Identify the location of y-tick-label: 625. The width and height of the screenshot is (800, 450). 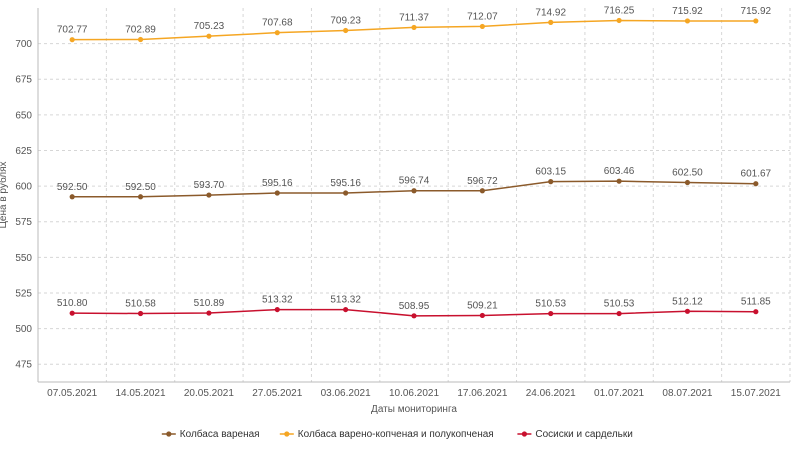
(23, 151).